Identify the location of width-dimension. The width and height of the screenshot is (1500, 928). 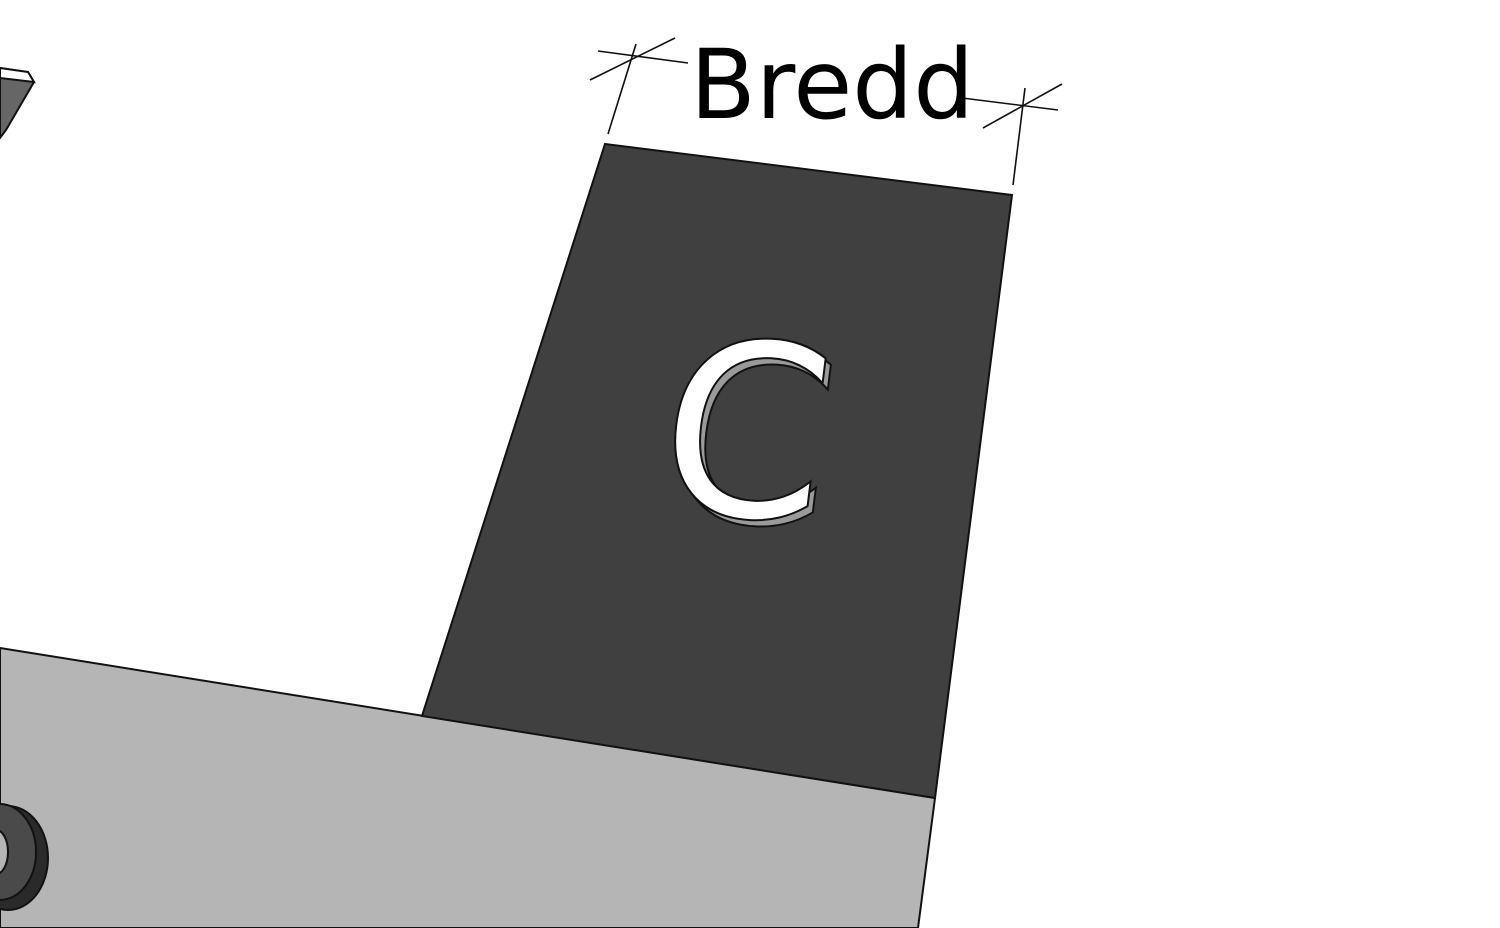
(826, 111).